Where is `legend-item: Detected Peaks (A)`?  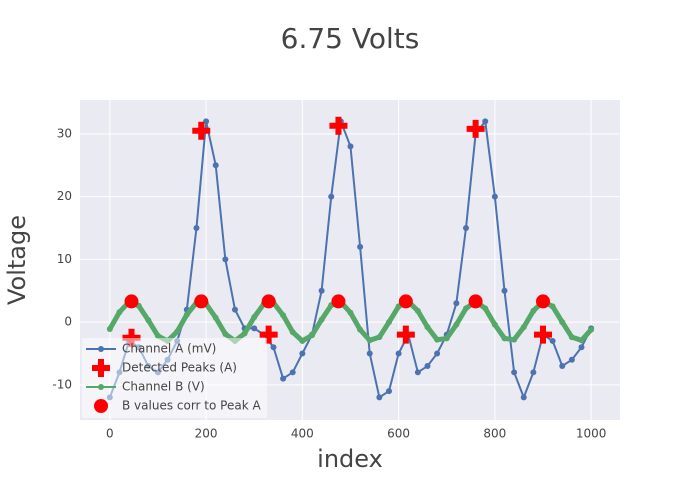 legend-item: Detected Peaks (A) is located at coordinates (164, 368).